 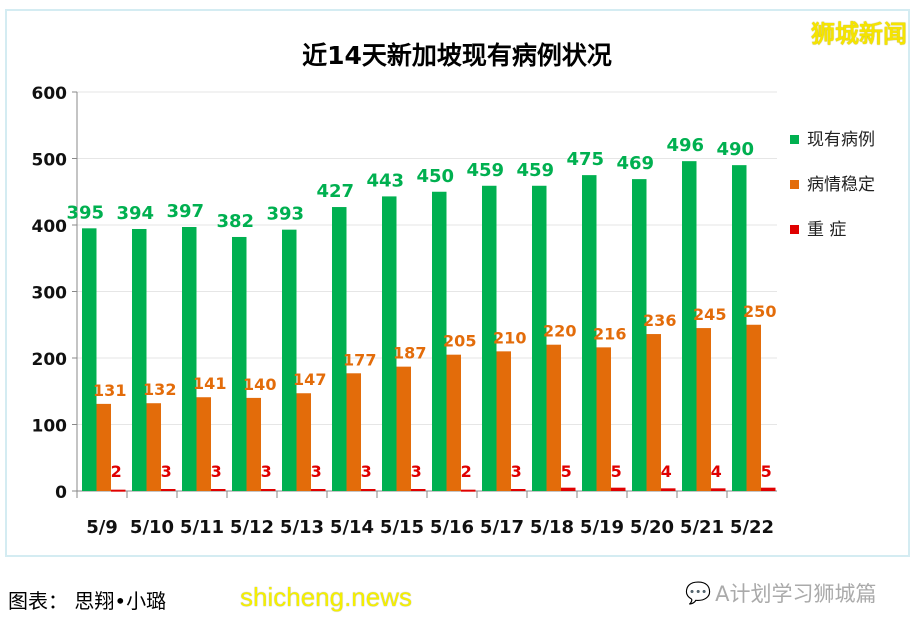 I want to click on x-tick-label: 5/9, so click(x=102, y=527).